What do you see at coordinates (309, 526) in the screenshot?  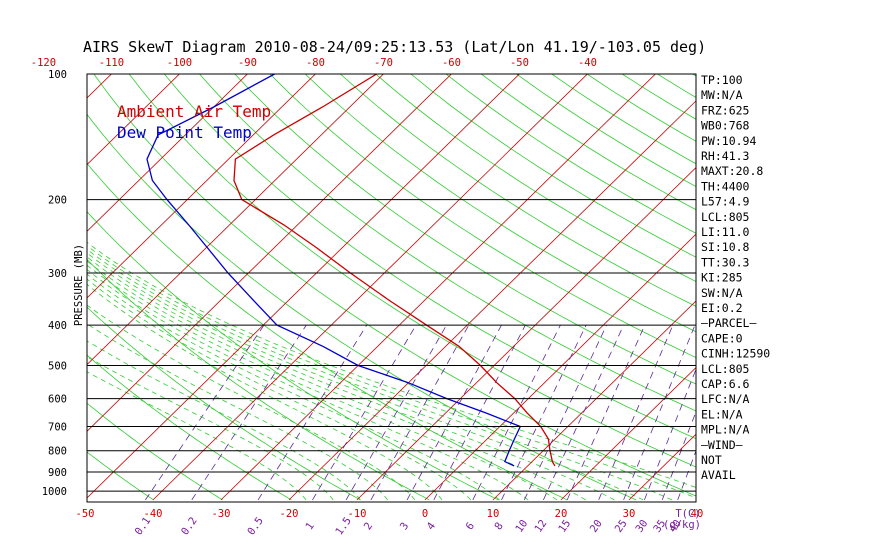 I see `mixing-ratio-tick-label: 1` at bounding box center [309, 526].